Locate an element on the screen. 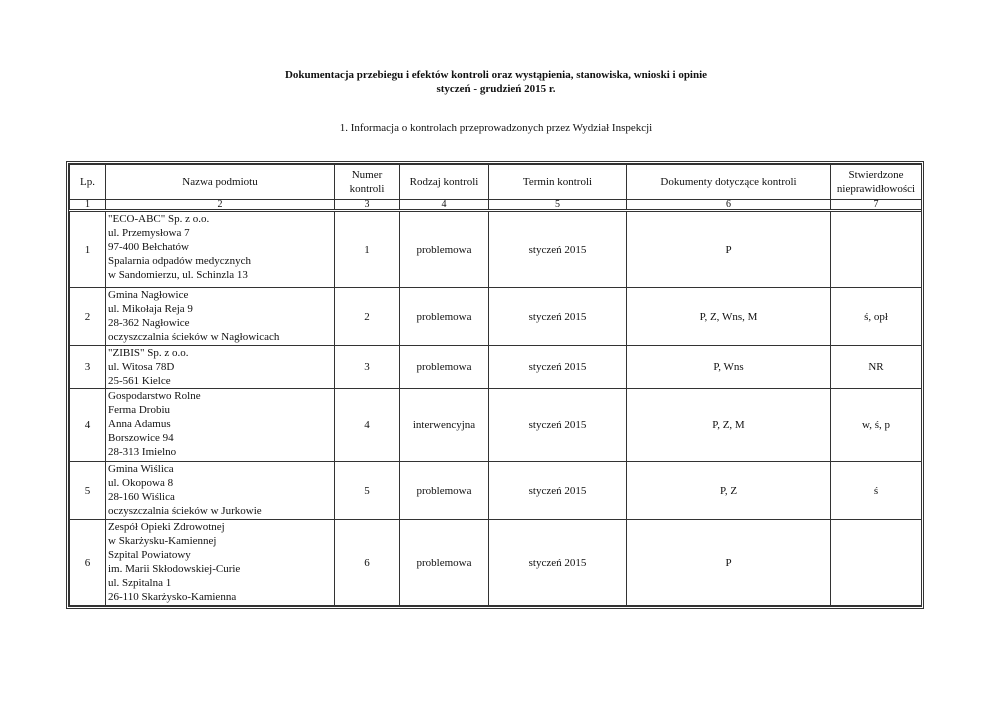 The height and width of the screenshot is (702, 992). name-line: ul. Mikołaja Reja 9 is located at coordinates (150, 309).